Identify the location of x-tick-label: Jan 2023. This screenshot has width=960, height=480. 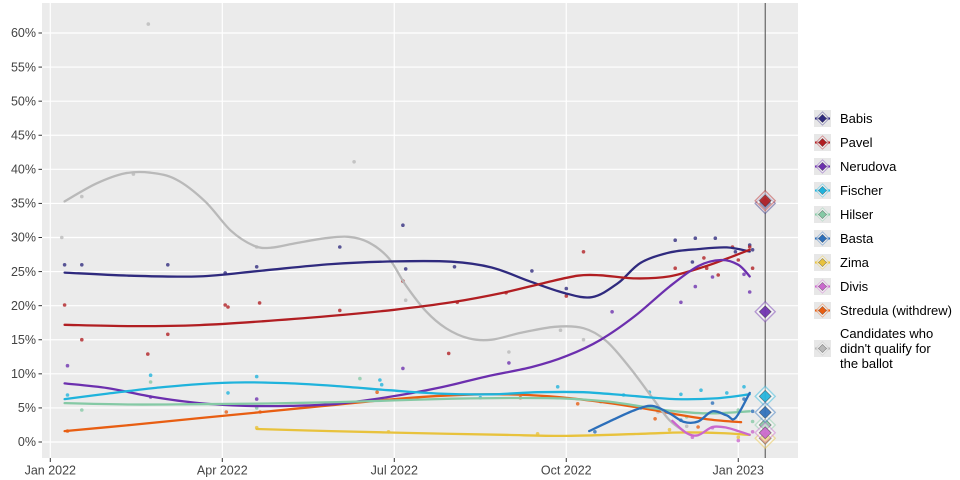
(738, 471).